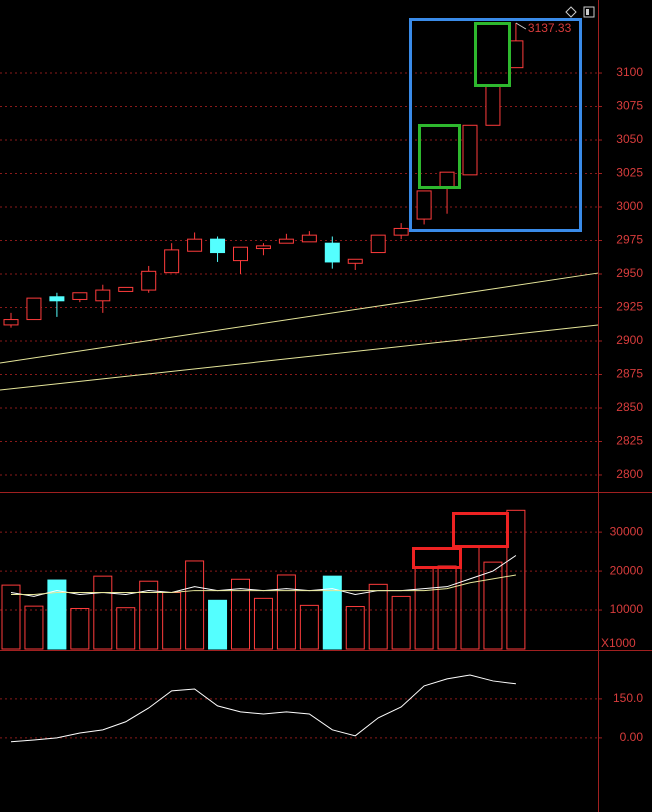 This screenshot has height=812, width=652. I want to click on y-tick-label: 20000, so click(627, 570).